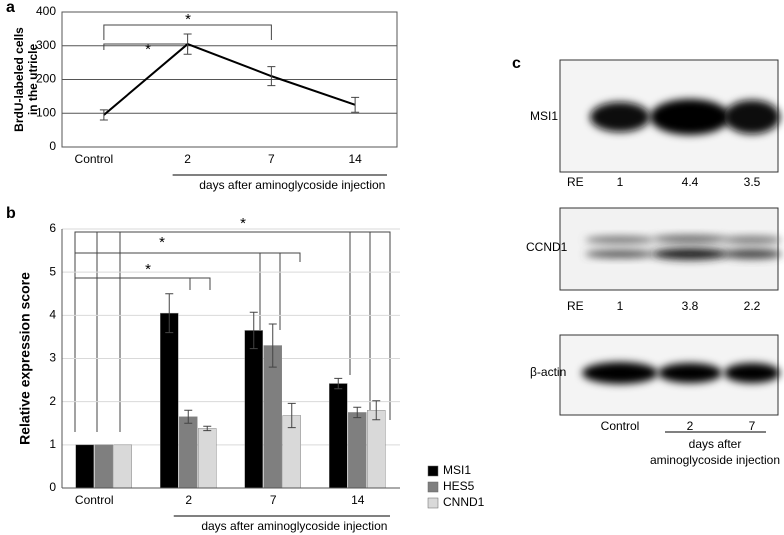 This screenshot has width=784, height=535. What do you see at coordinates (547, 247) in the screenshot?
I see `band-label: CCND1` at bounding box center [547, 247].